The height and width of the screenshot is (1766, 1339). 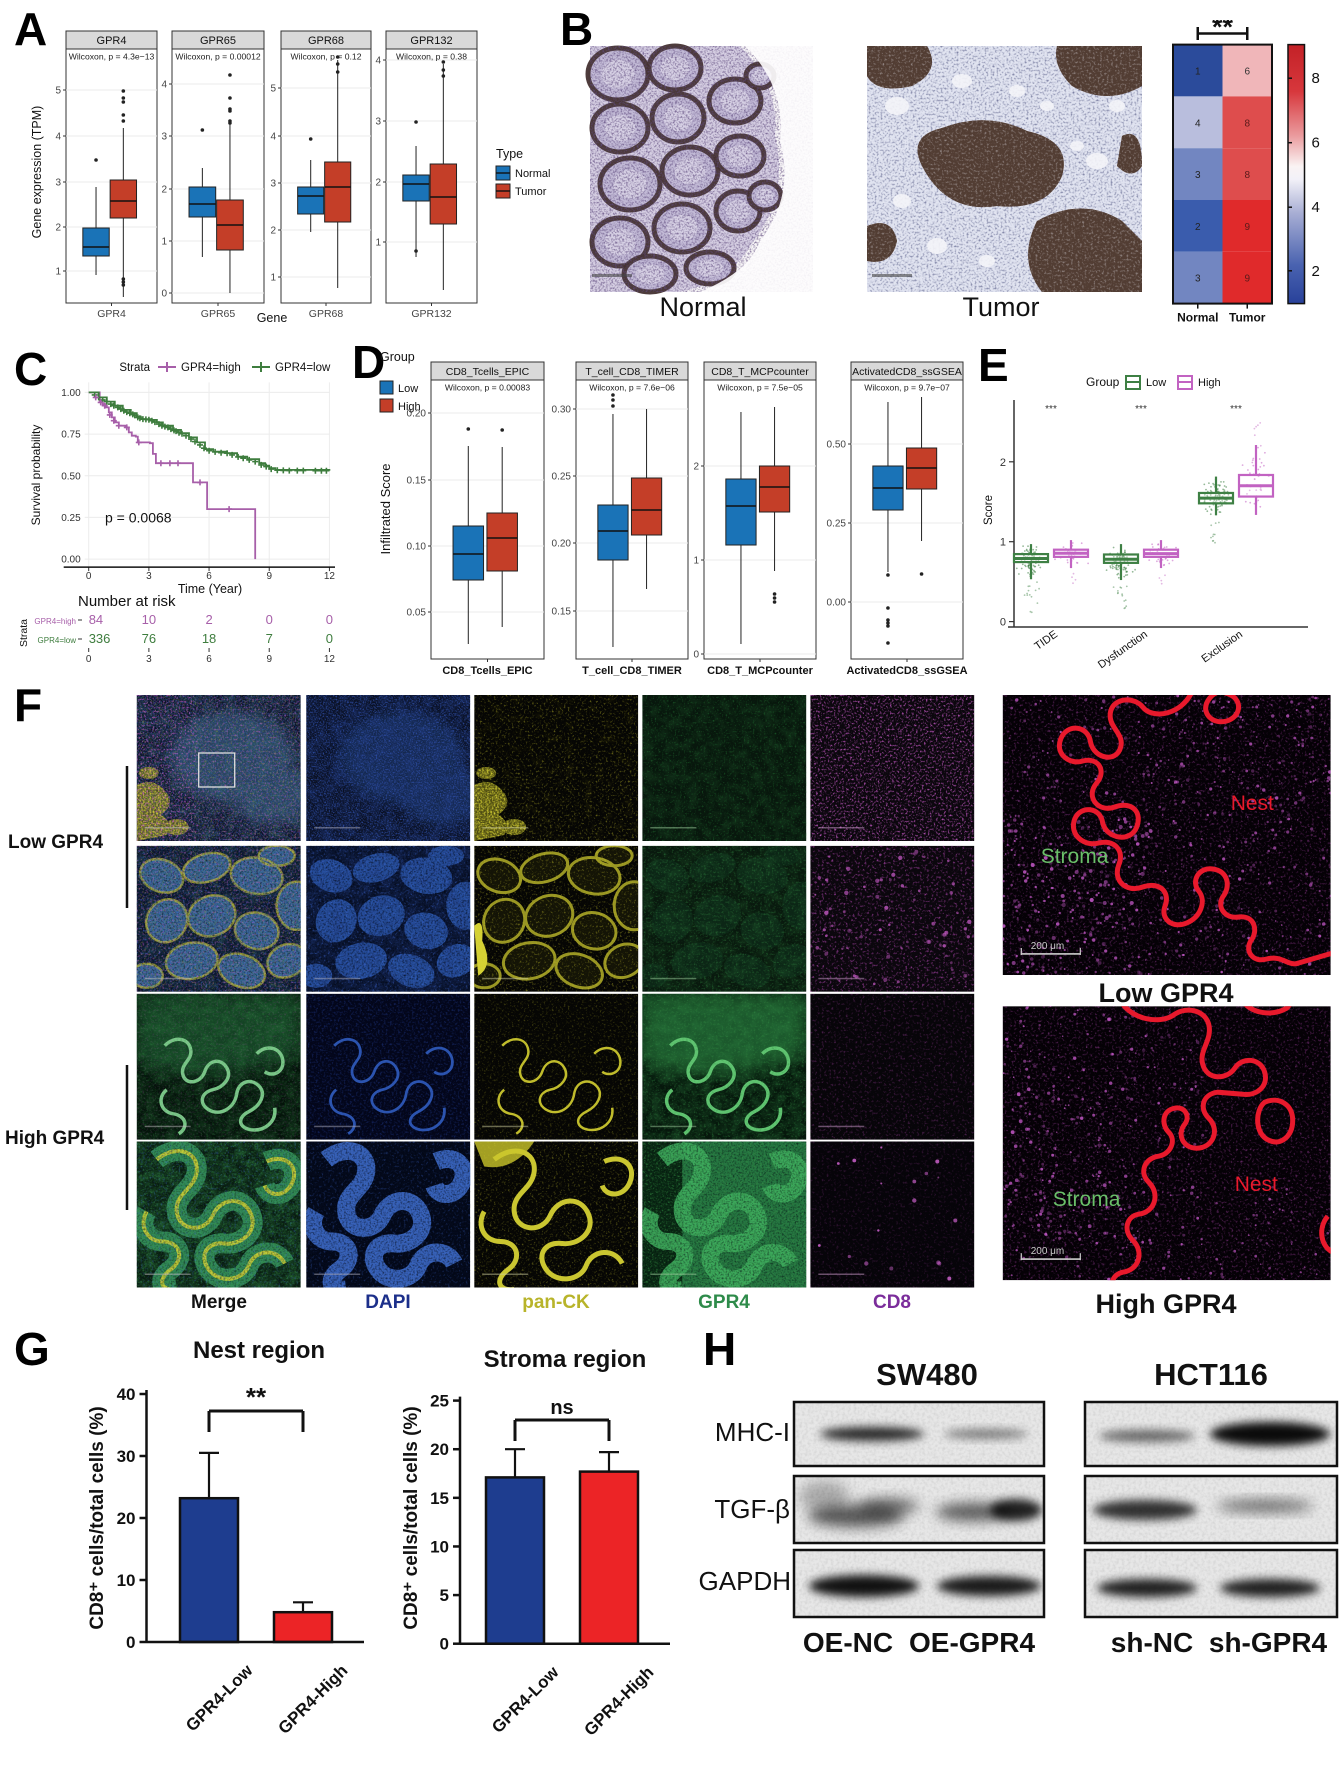 I want to click on svg-text: 1.00, so click(x=71, y=393).